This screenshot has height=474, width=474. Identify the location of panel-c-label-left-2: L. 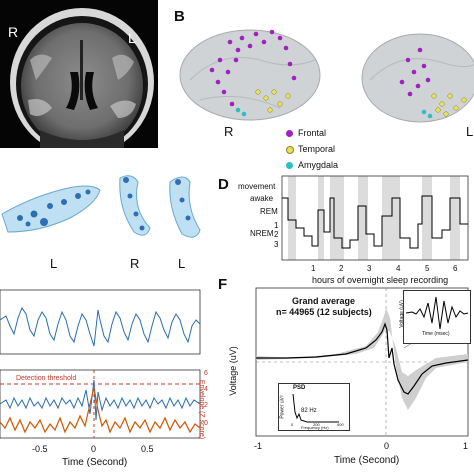
(182, 263).